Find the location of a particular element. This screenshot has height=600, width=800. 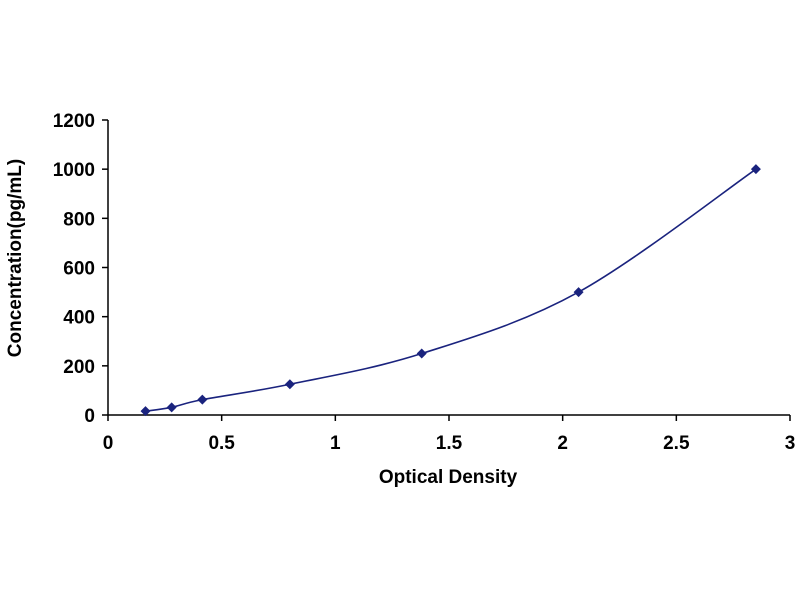

x-tick-label: 1 is located at coordinates (335, 443).